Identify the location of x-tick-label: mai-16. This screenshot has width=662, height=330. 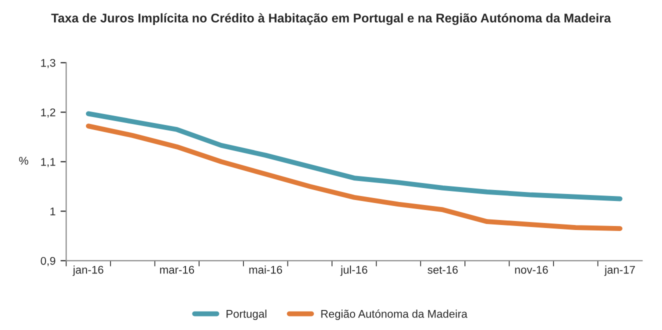
(265, 270).